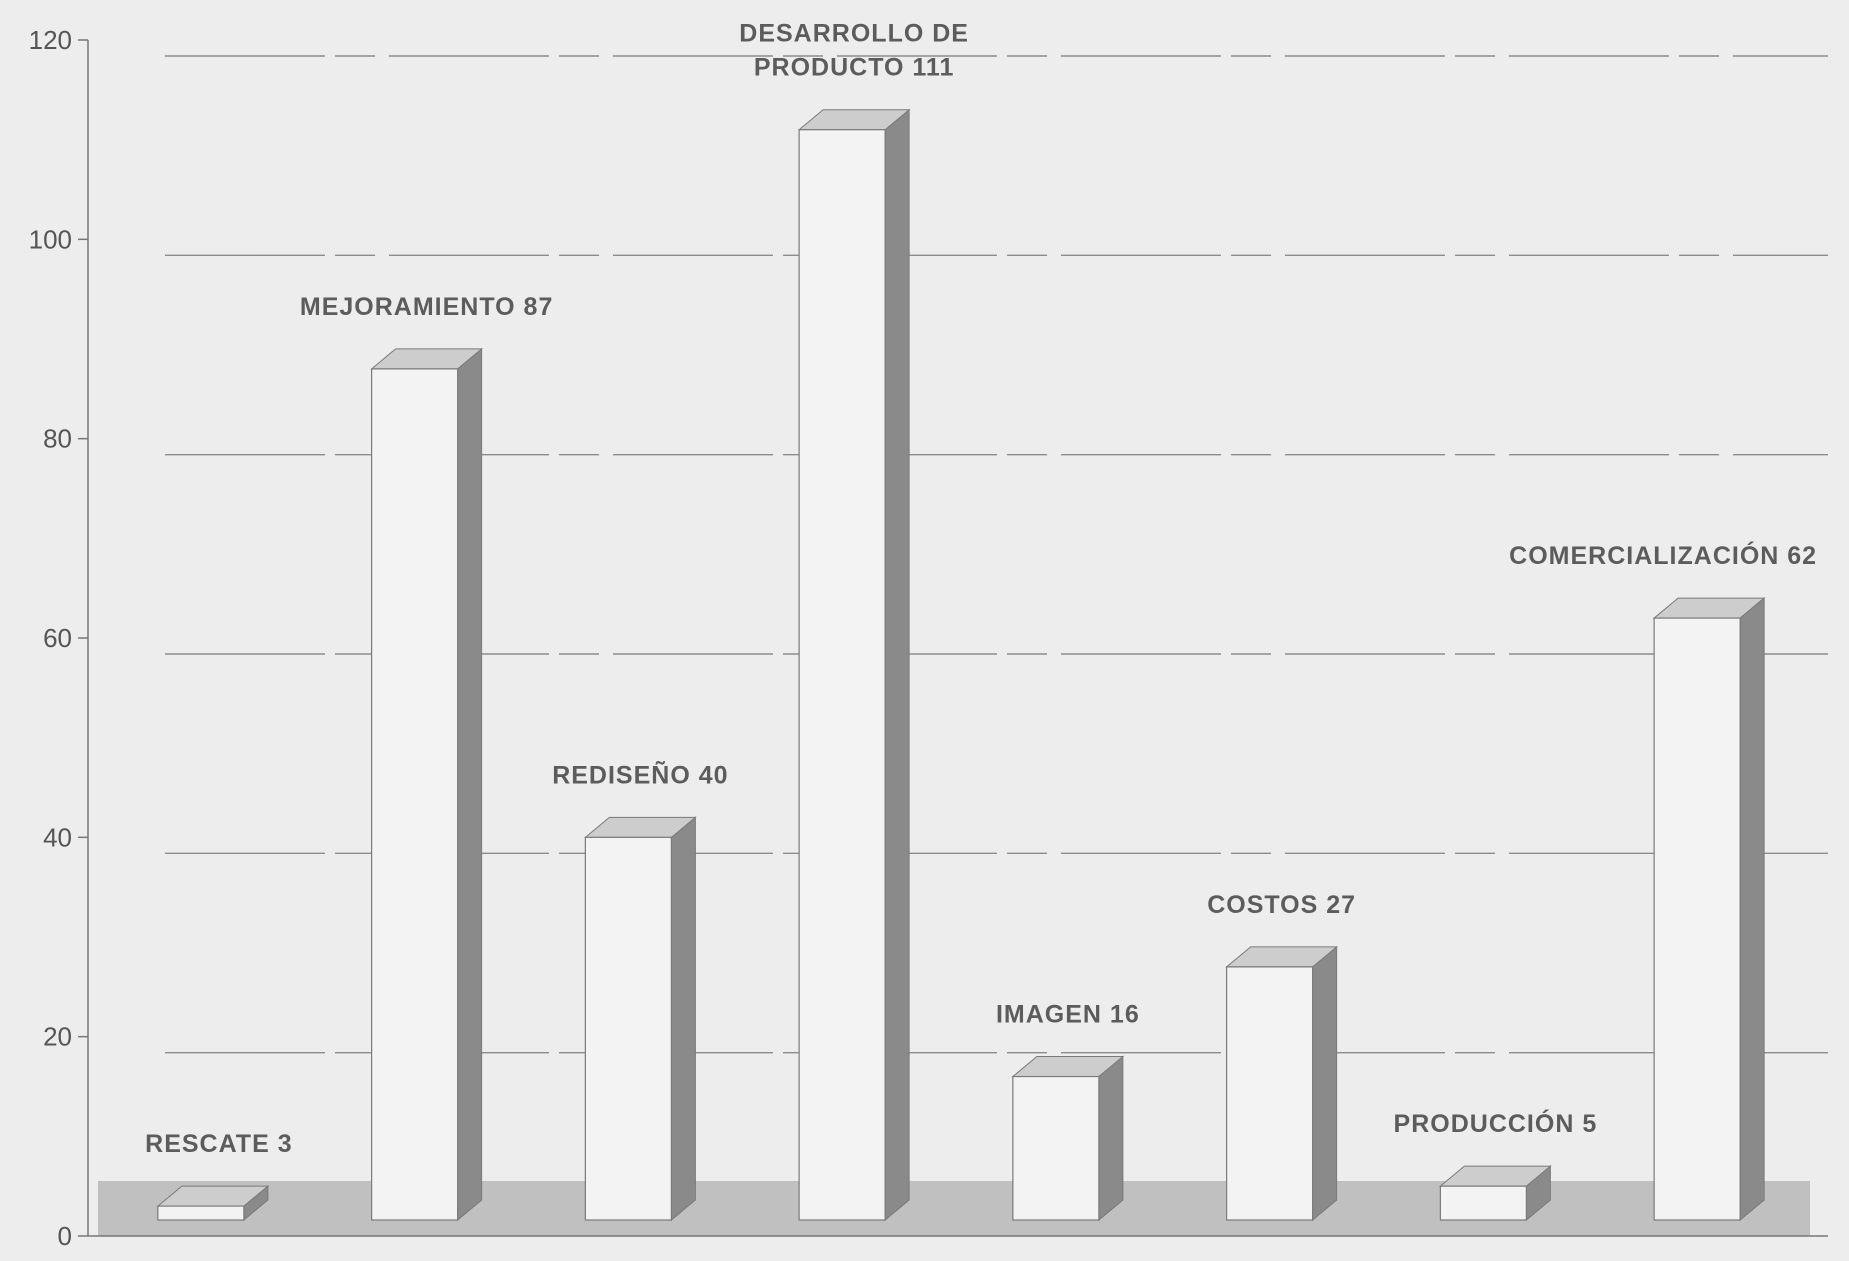 The image size is (1849, 1261). I want to click on y-tick-label: 0, so click(65, 1236).